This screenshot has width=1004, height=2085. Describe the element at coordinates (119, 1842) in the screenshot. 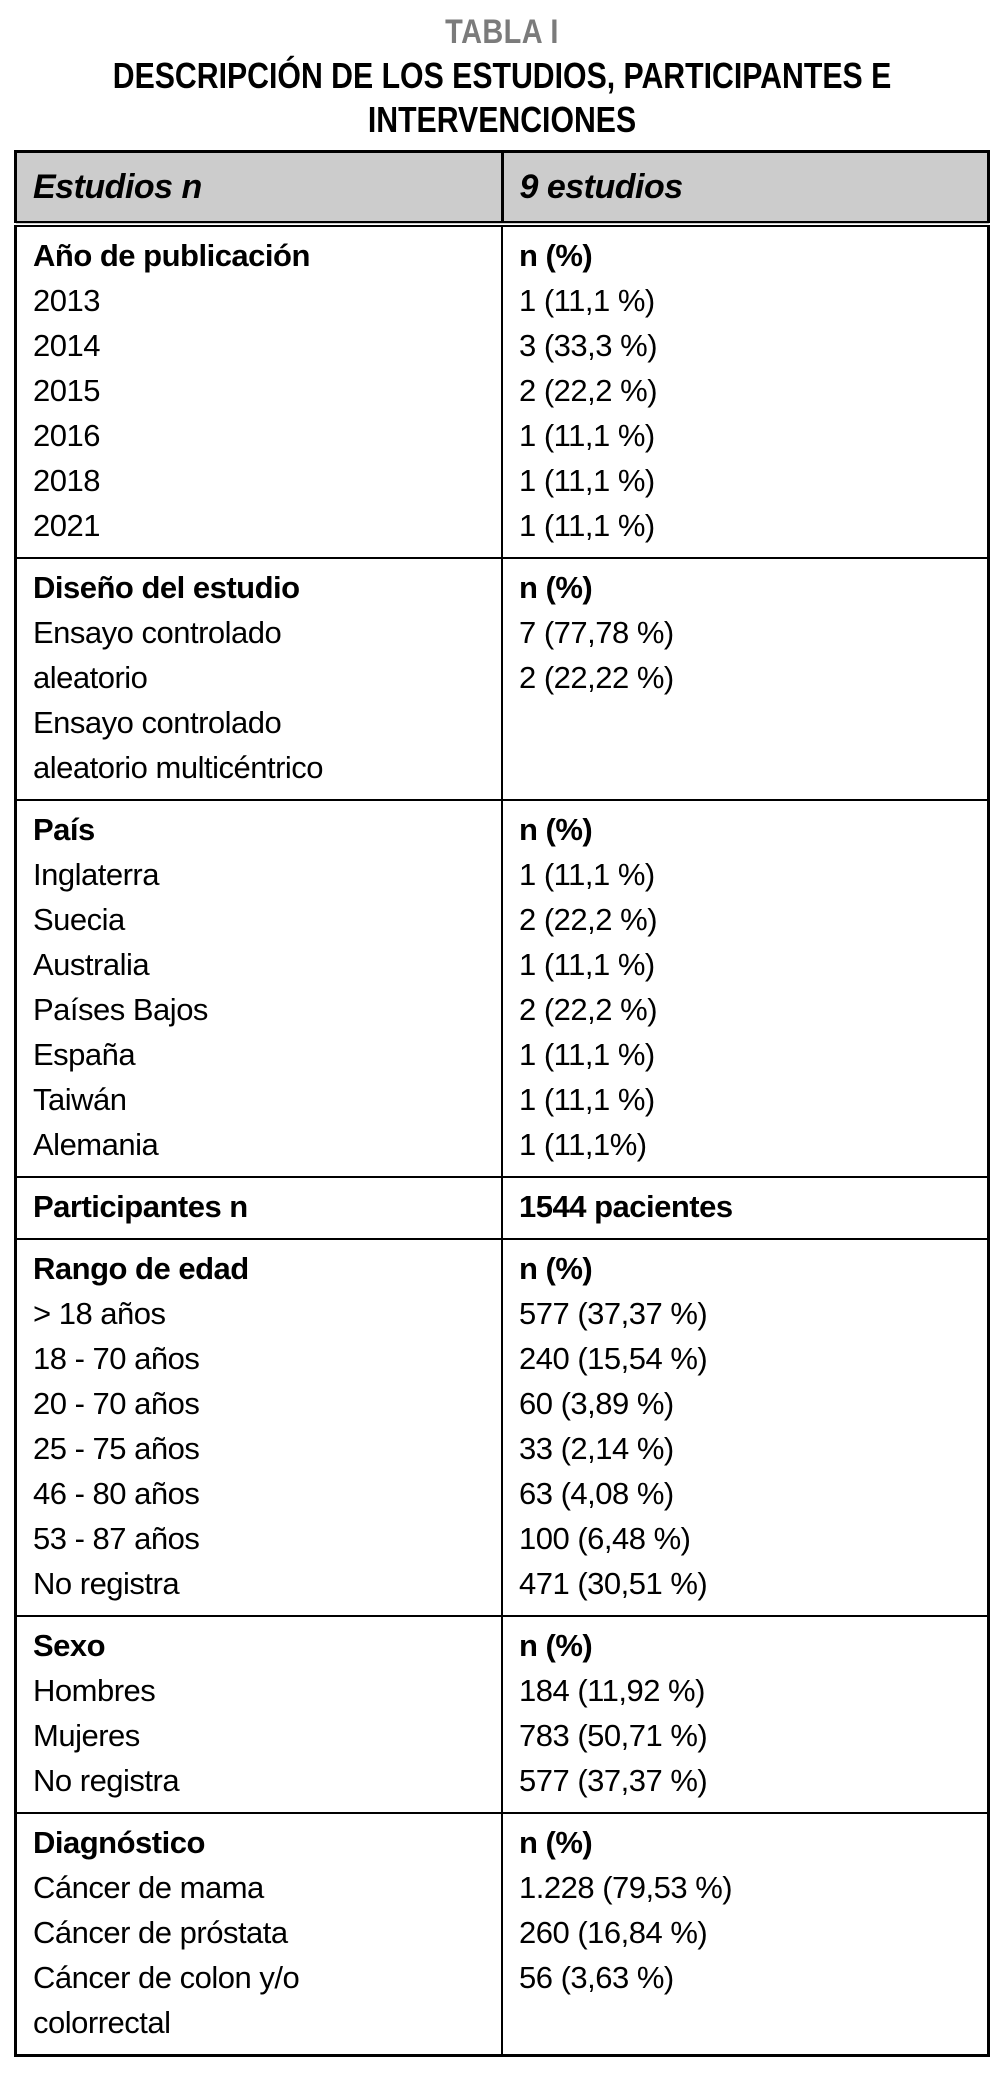

I see `section-label: Diagnóstico` at that location.